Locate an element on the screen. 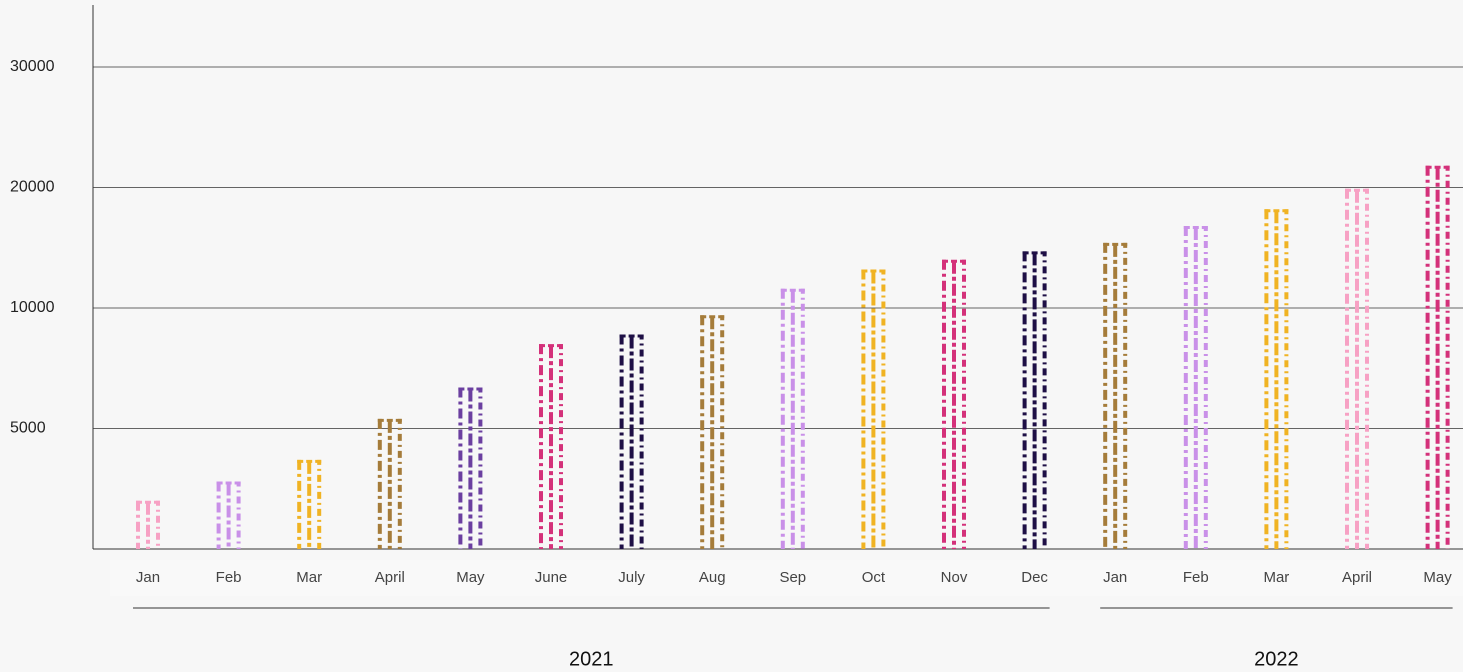 This screenshot has width=1463, height=672. group-label: 2022 is located at coordinates (1276, 659).